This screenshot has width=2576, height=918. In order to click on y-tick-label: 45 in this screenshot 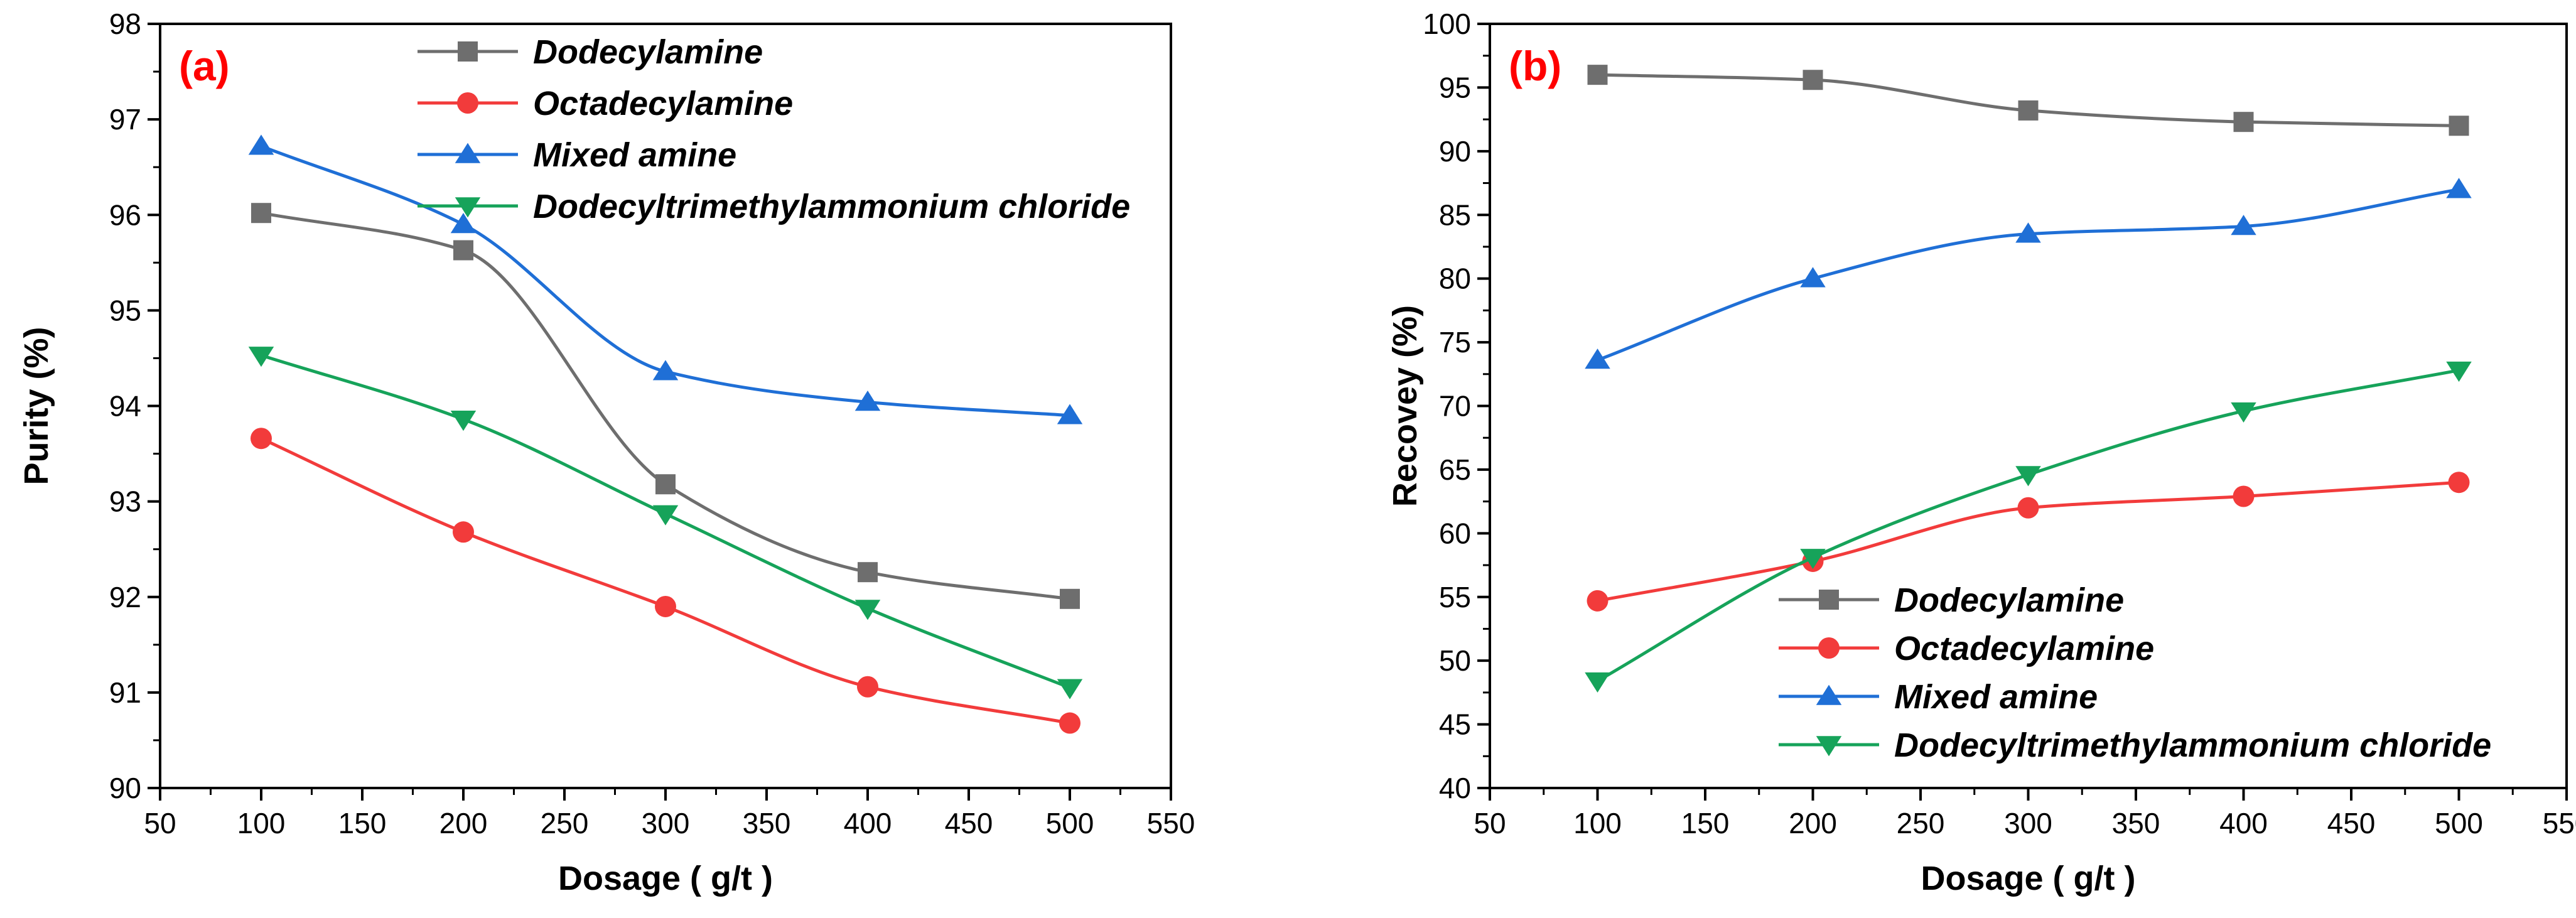, I will do `click(1455, 724)`.